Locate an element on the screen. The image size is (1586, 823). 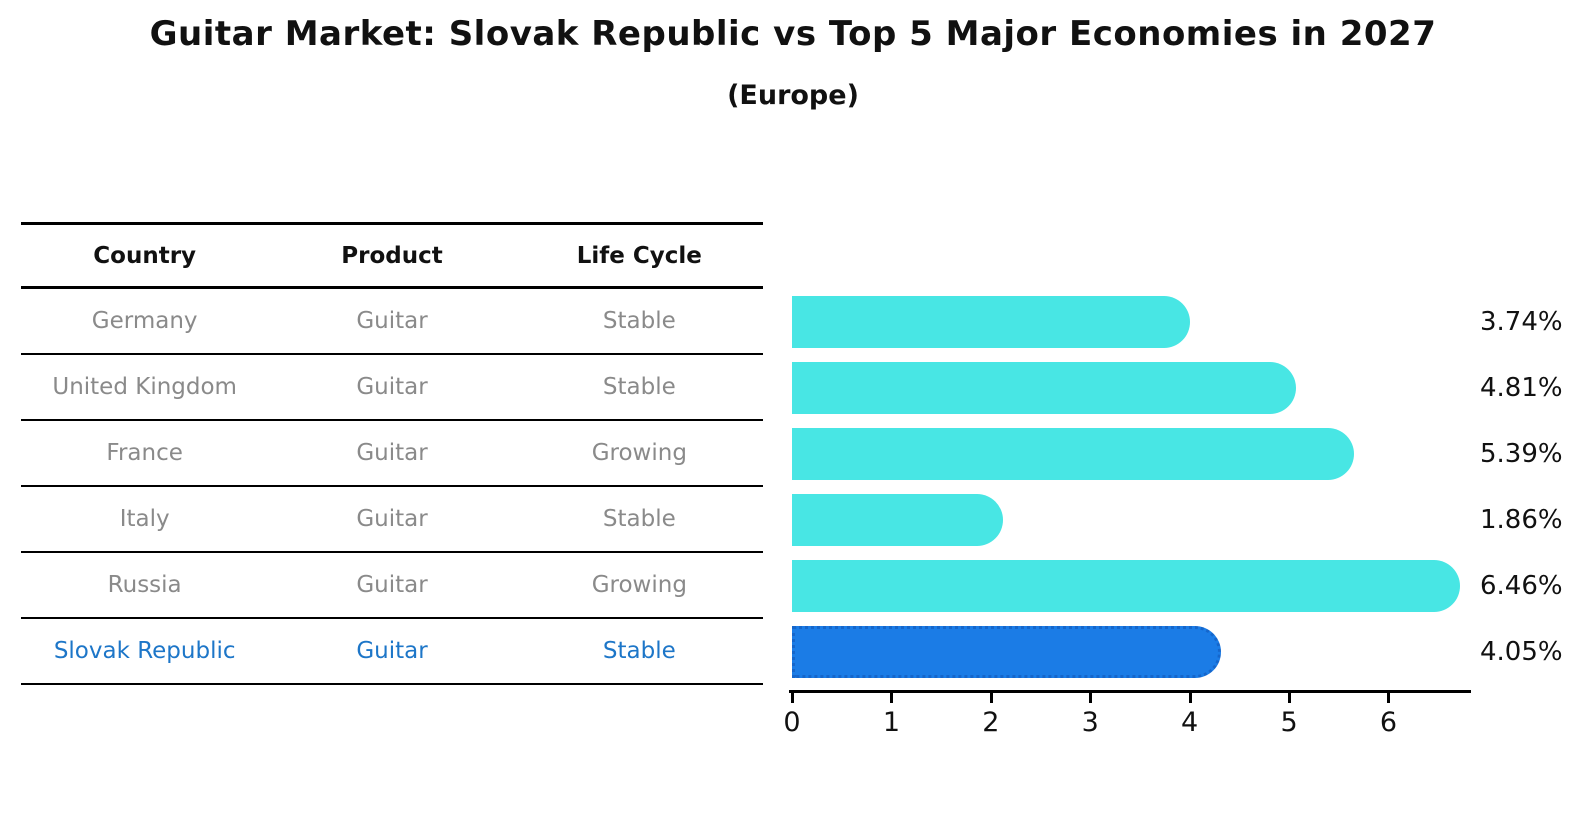
tick-label: 5 is located at coordinates (1289, 722).